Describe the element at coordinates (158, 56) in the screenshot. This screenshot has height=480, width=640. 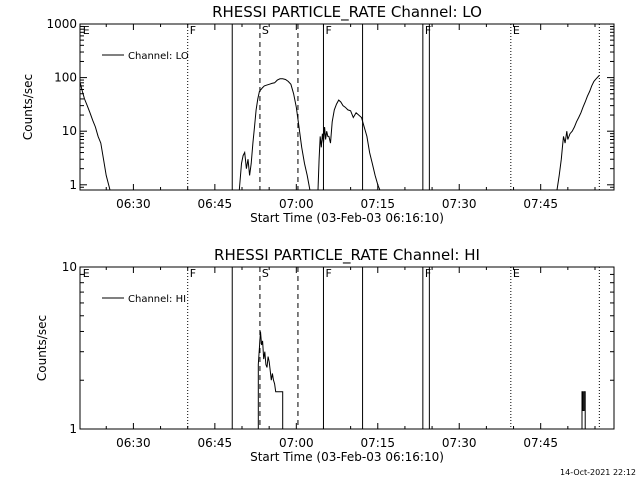
I see `legend-label: Channel: LO` at that location.